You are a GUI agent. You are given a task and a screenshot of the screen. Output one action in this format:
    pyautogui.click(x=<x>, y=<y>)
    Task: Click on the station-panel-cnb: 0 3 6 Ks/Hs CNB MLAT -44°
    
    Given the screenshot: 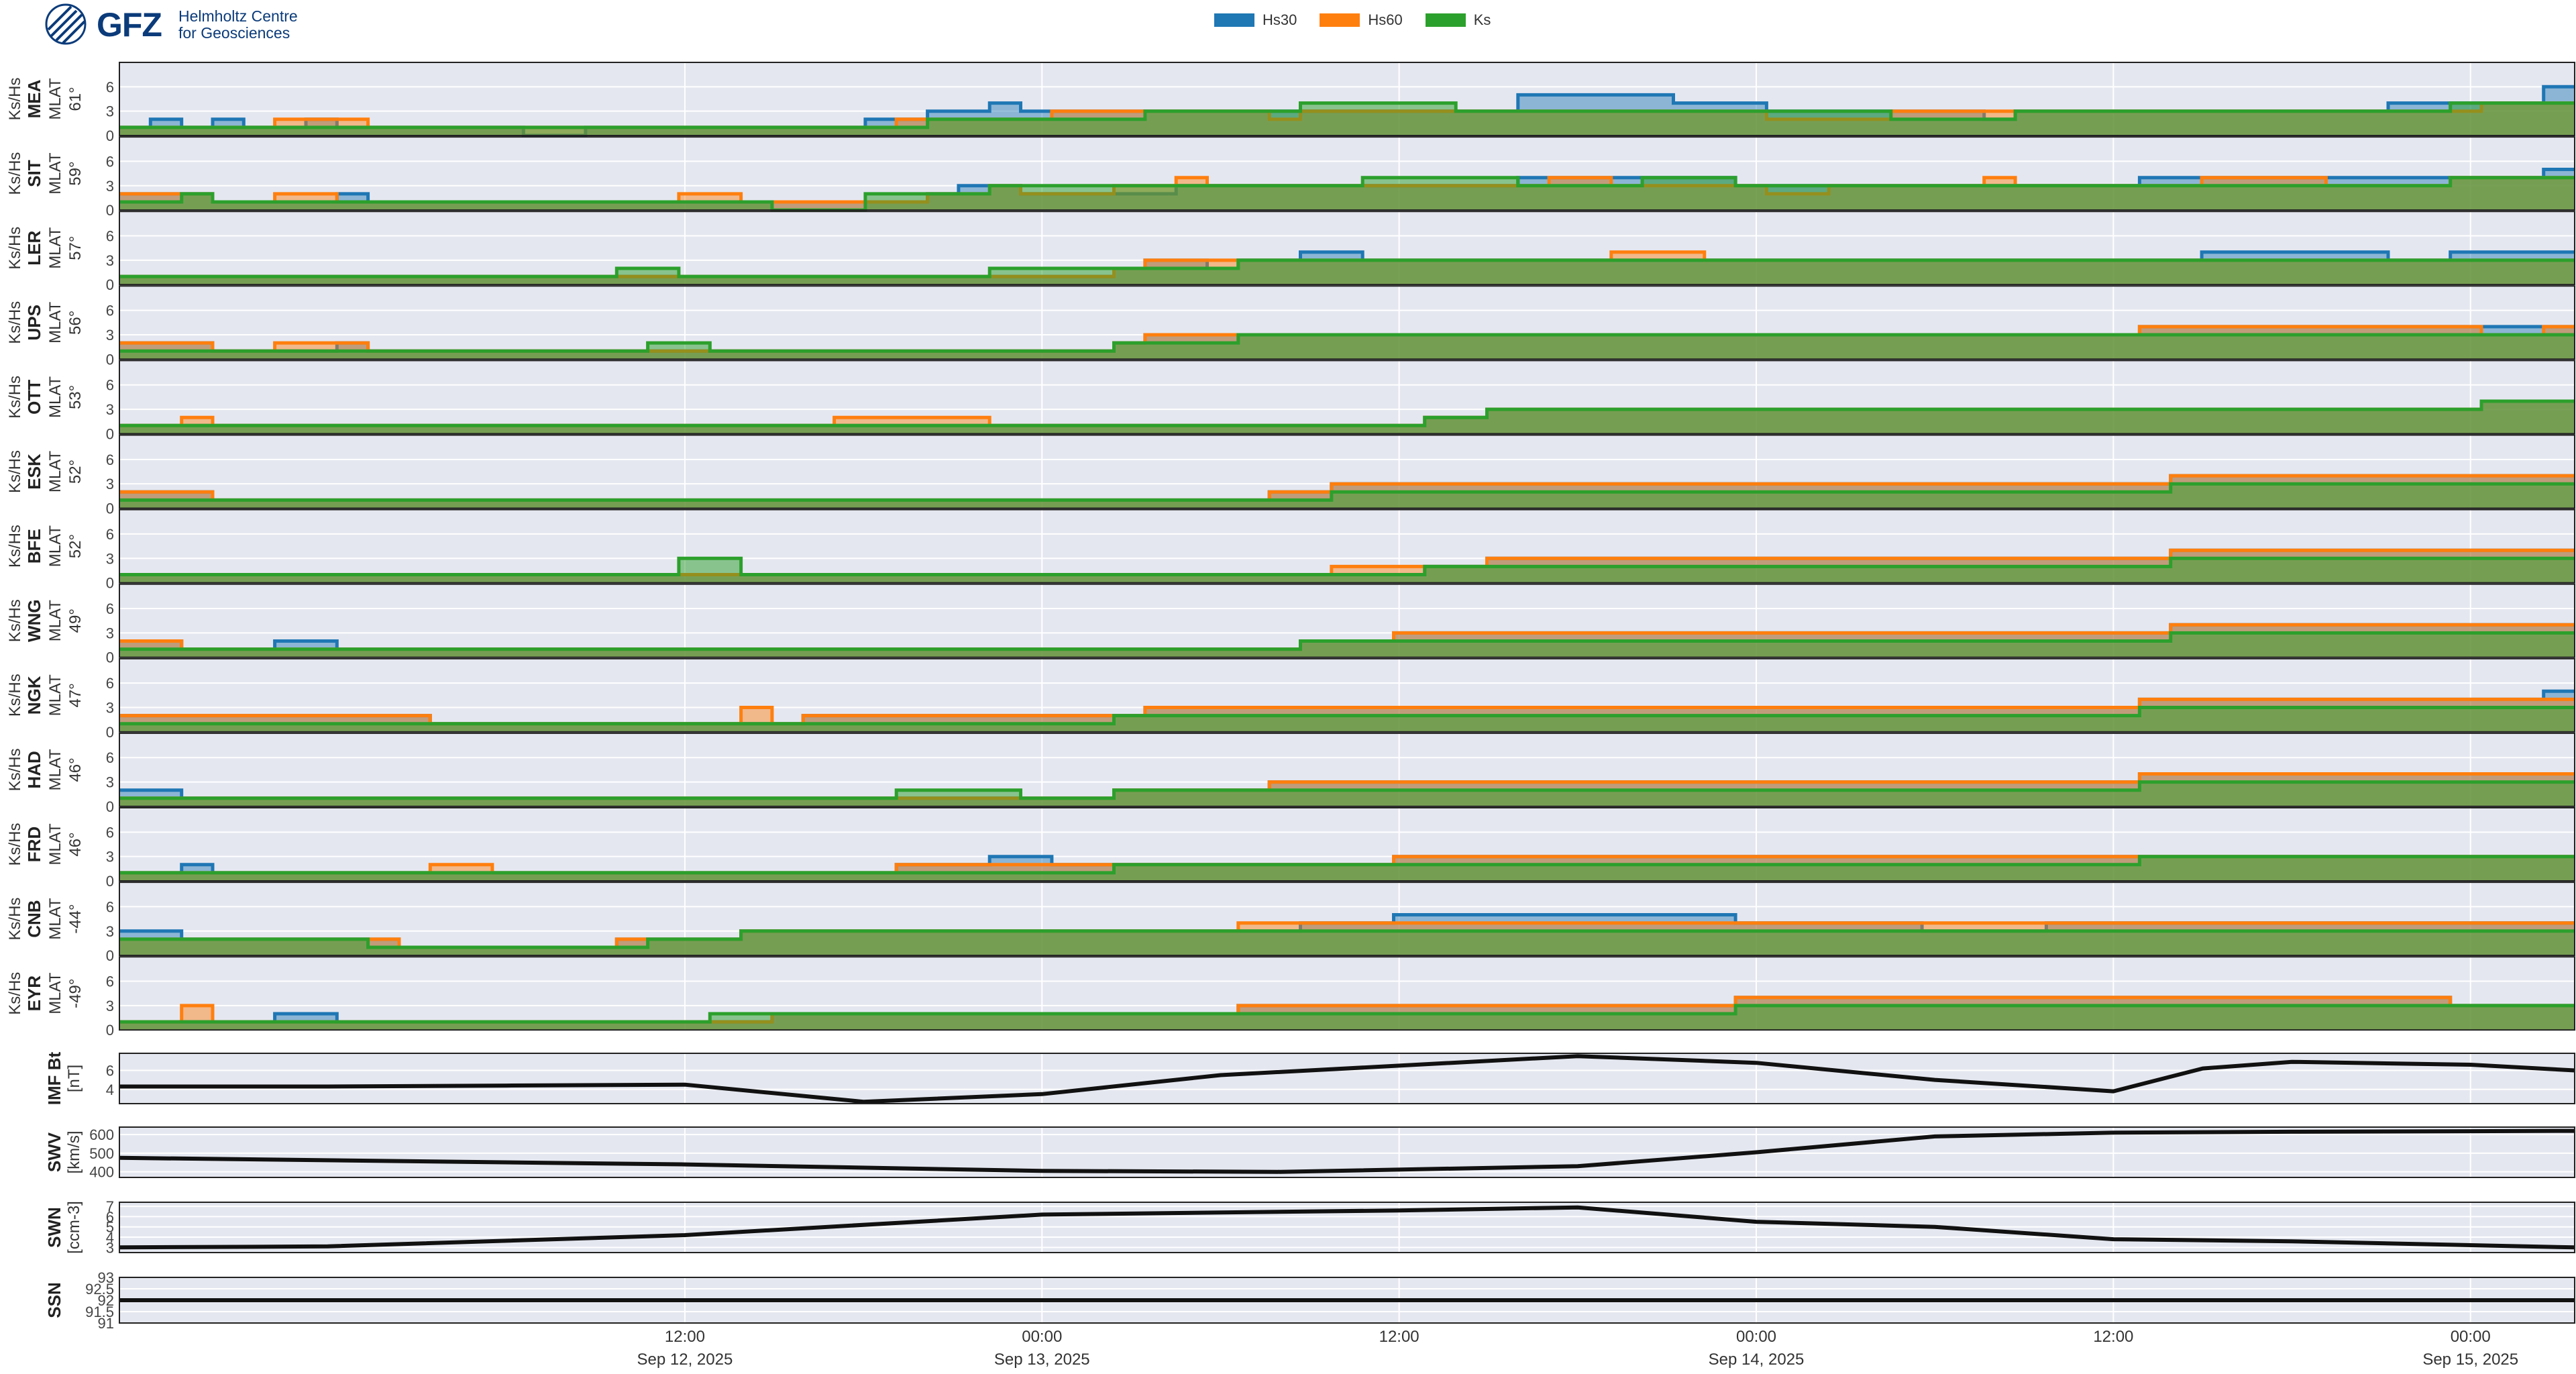 What is the action you would take?
    pyautogui.click(x=1290, y=923)
    